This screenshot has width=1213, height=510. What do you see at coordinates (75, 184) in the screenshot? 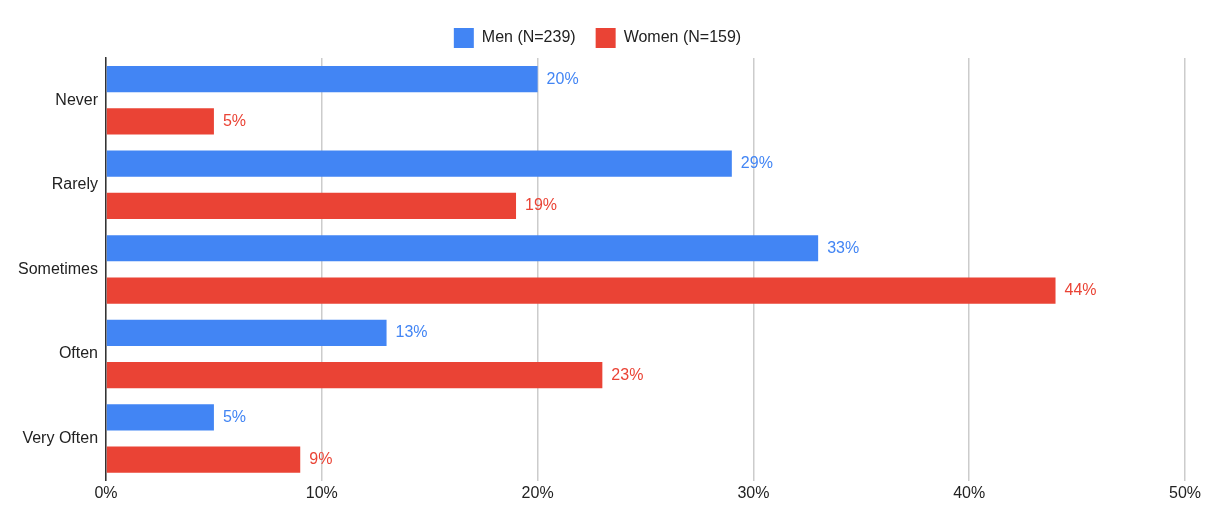
I see `y-tick-label: Rarely` at bounding box center [75, 184].